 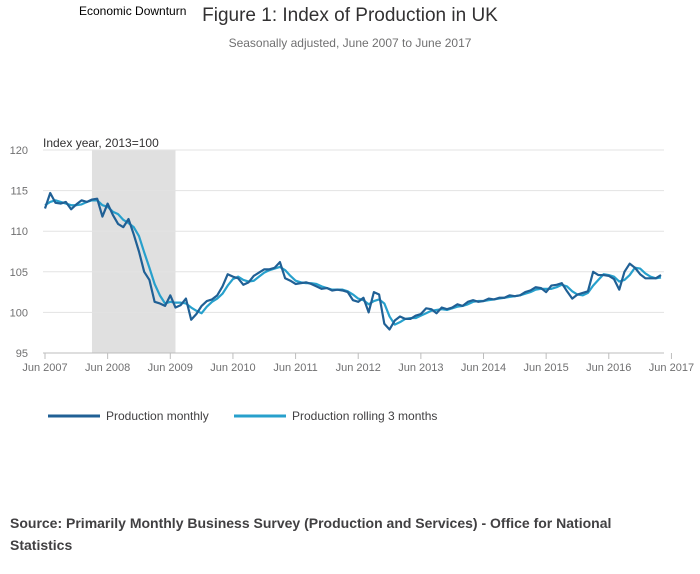 I want to click on shaded-region-annotation: Economic Downturn, so click(x=133, y=11).